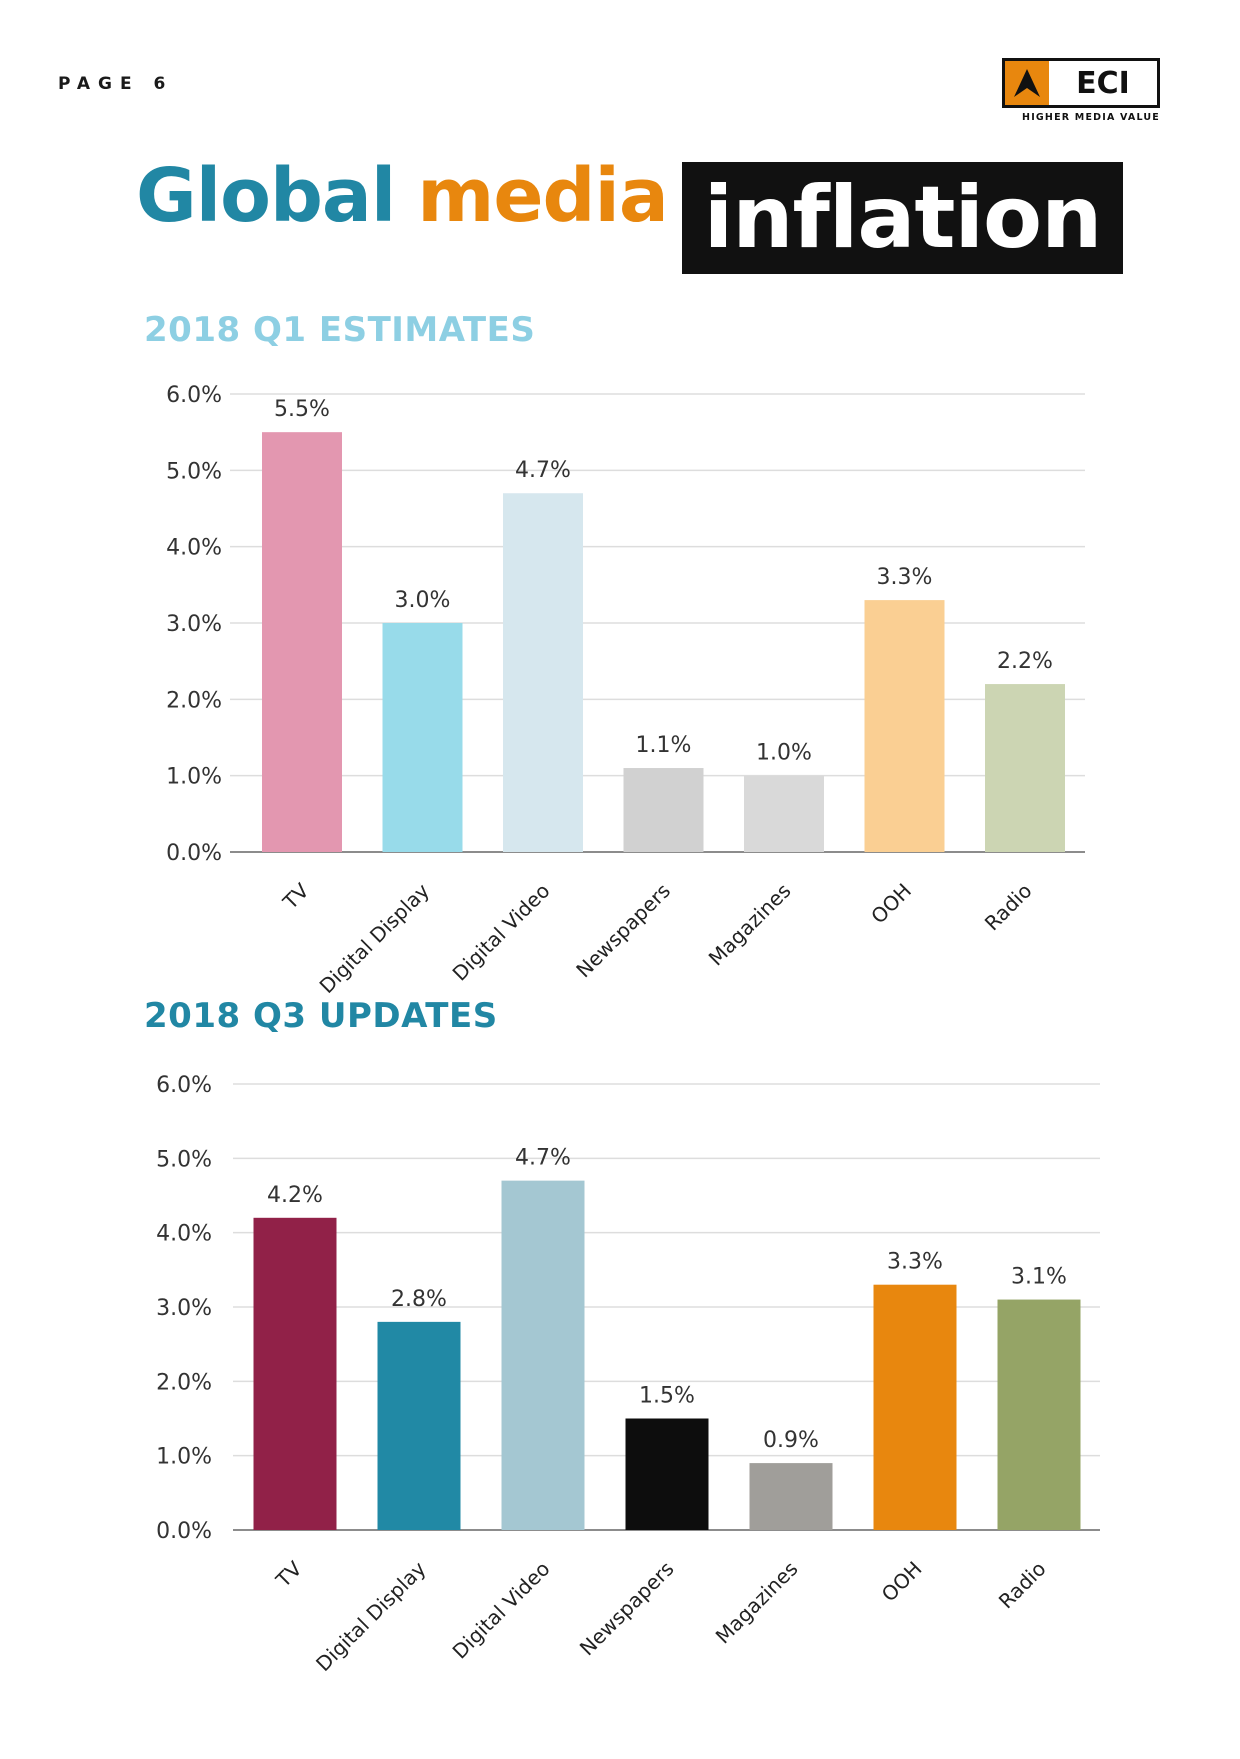 Image resolution: width=1240 pixels, height=1759 pixels. Describe the element at coordinates (667, 1396) in the screenshot. I see `data-label: 1.5%` at that location.